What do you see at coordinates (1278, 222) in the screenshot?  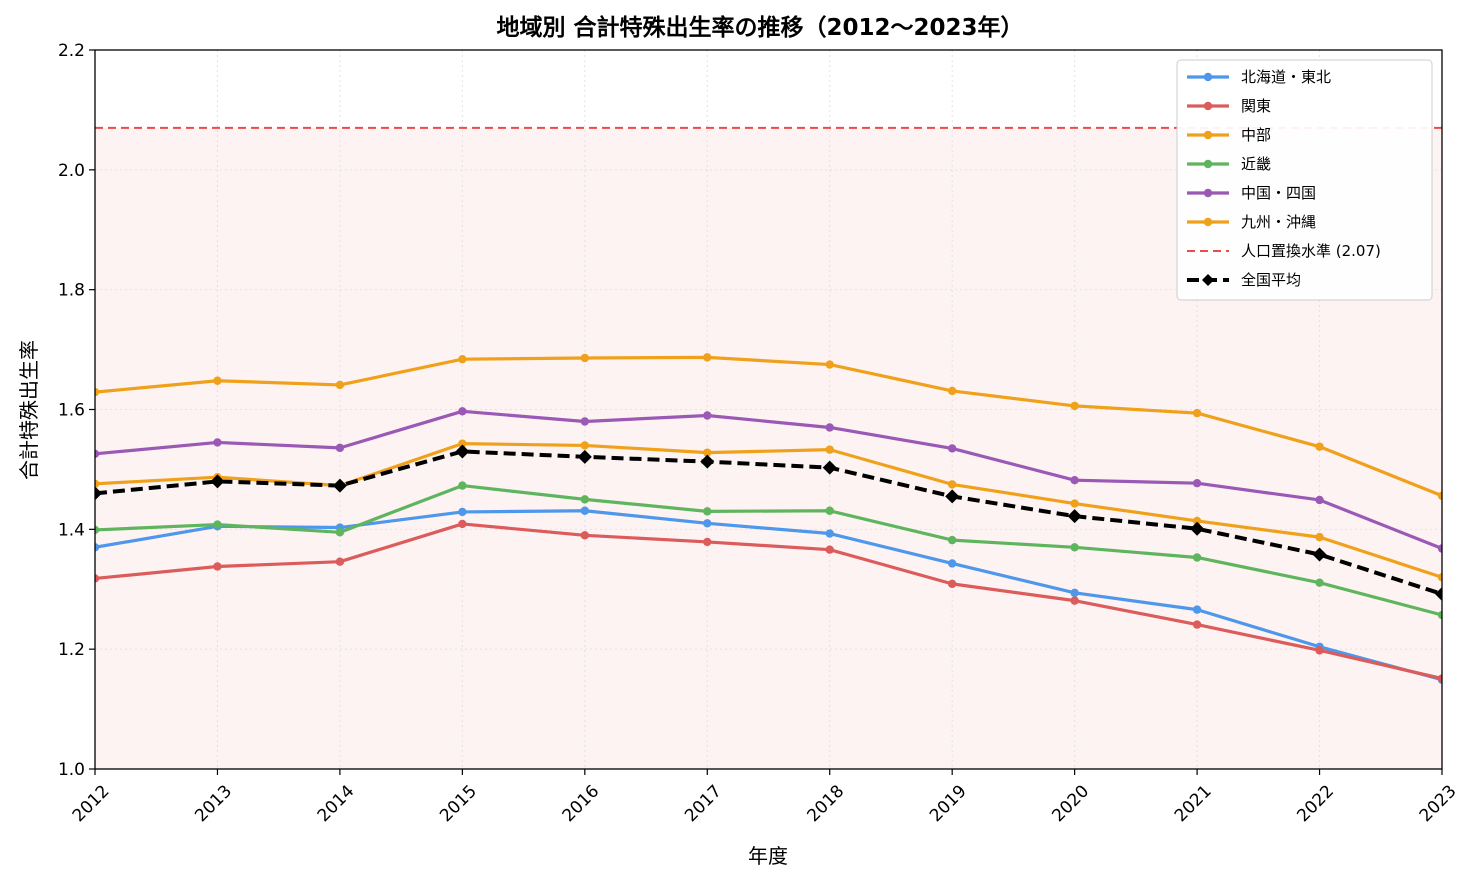 I see `legend-label: 九州・沖縄` at bounding box center [1278, 222].